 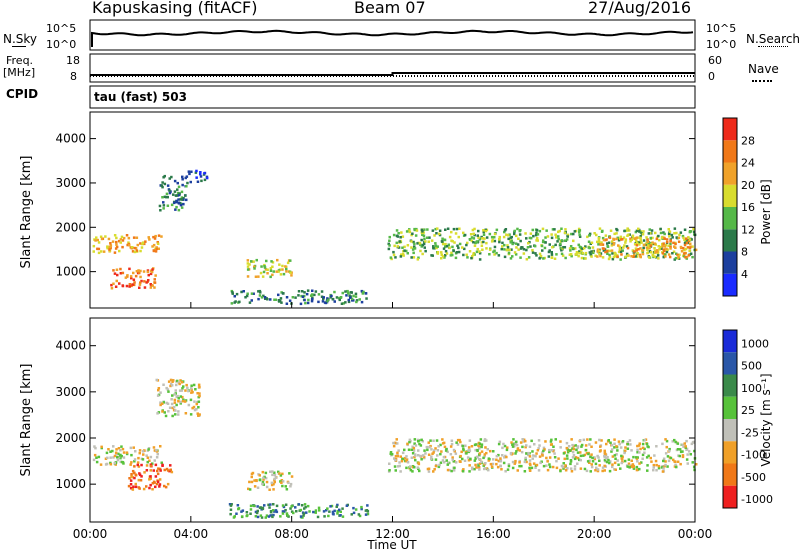 What do you see at coordinates (711, 76) in the screenshot?
I see `nave-tick-bottom: 0` at bounding box center [711, 76].